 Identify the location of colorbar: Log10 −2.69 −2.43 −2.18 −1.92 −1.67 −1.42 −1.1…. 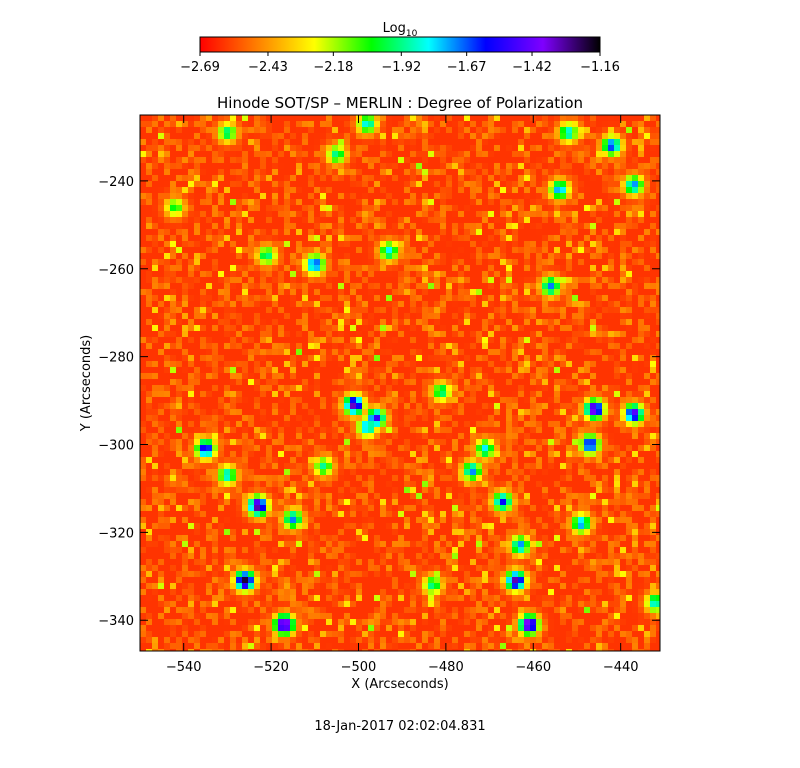
(400, 48).